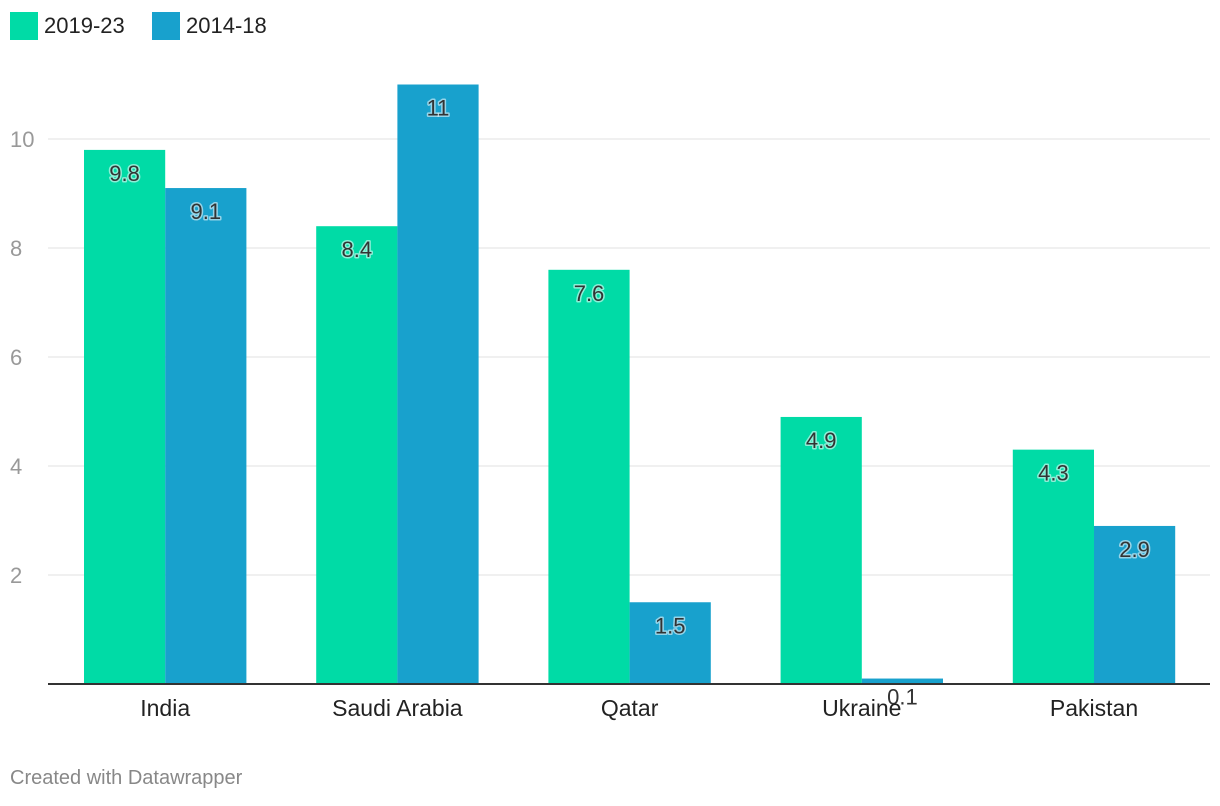 This screenshot has width=1220, height=806. I want to click on y-tick-label-6: 6, so click(16, 357).